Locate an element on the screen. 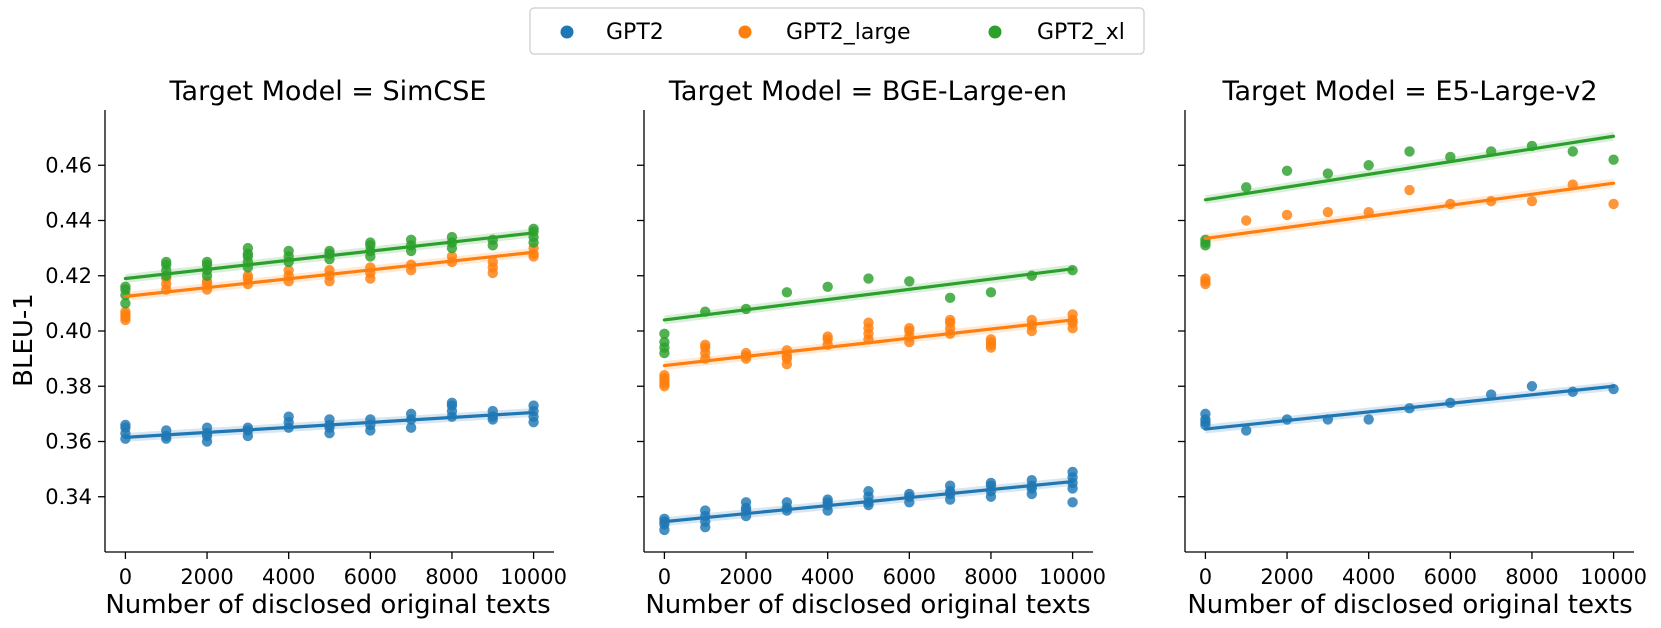  legend-label-gpt2-large: GPT2_large is located at coordinates (848, 32).